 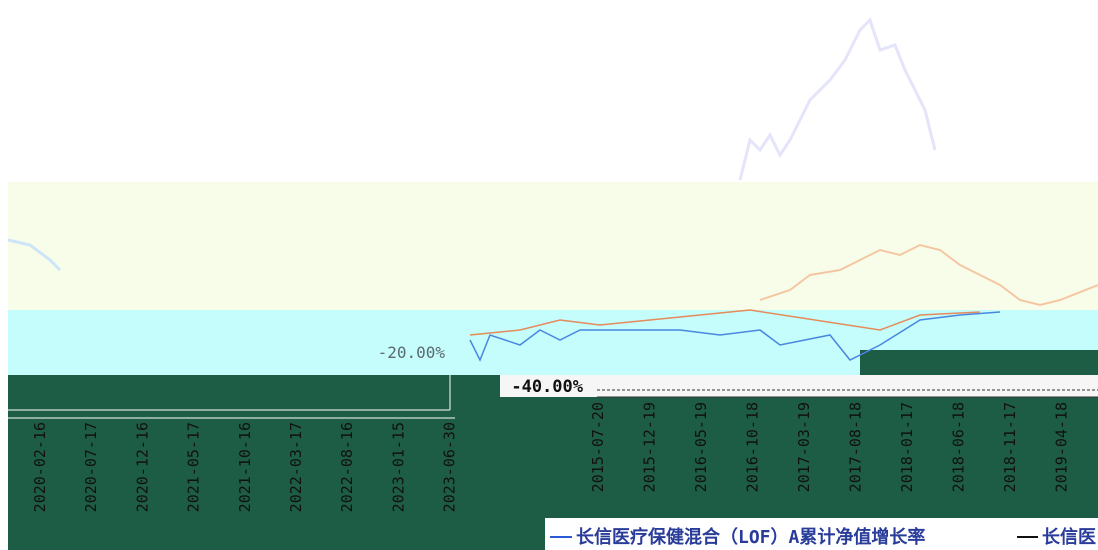 I want to click on x-tick-label: 2023-06-30, so click(x=450, y=467).